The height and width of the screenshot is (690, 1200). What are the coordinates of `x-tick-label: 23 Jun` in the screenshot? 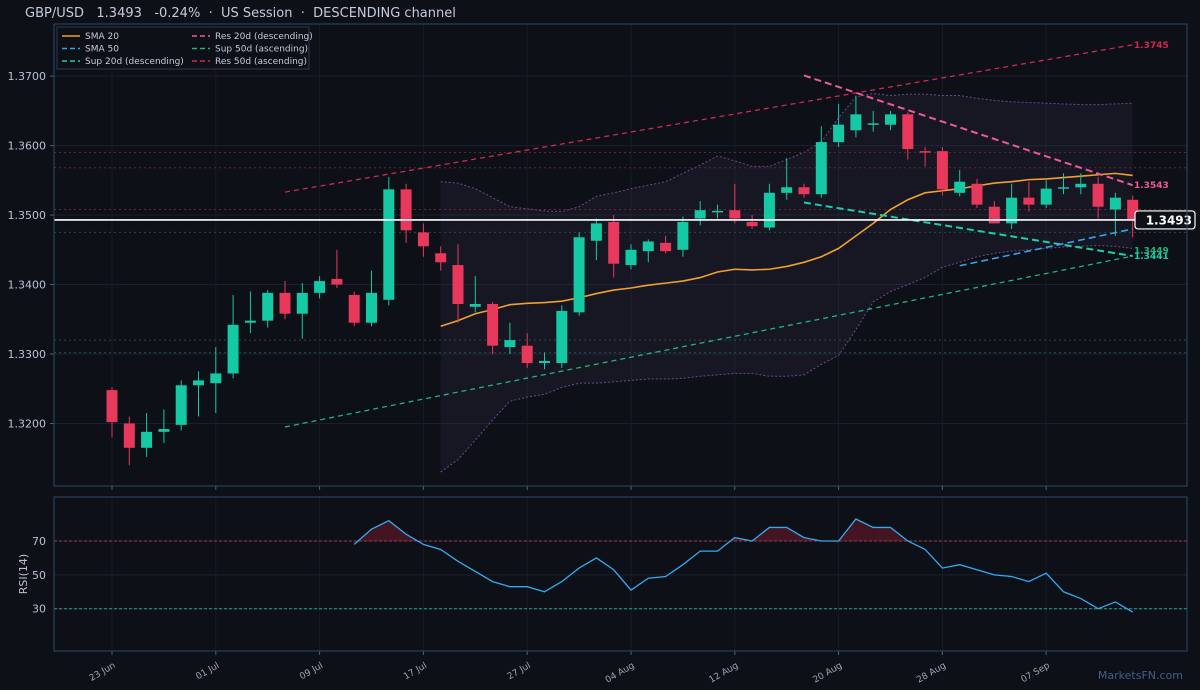 It's located at (103, 672).